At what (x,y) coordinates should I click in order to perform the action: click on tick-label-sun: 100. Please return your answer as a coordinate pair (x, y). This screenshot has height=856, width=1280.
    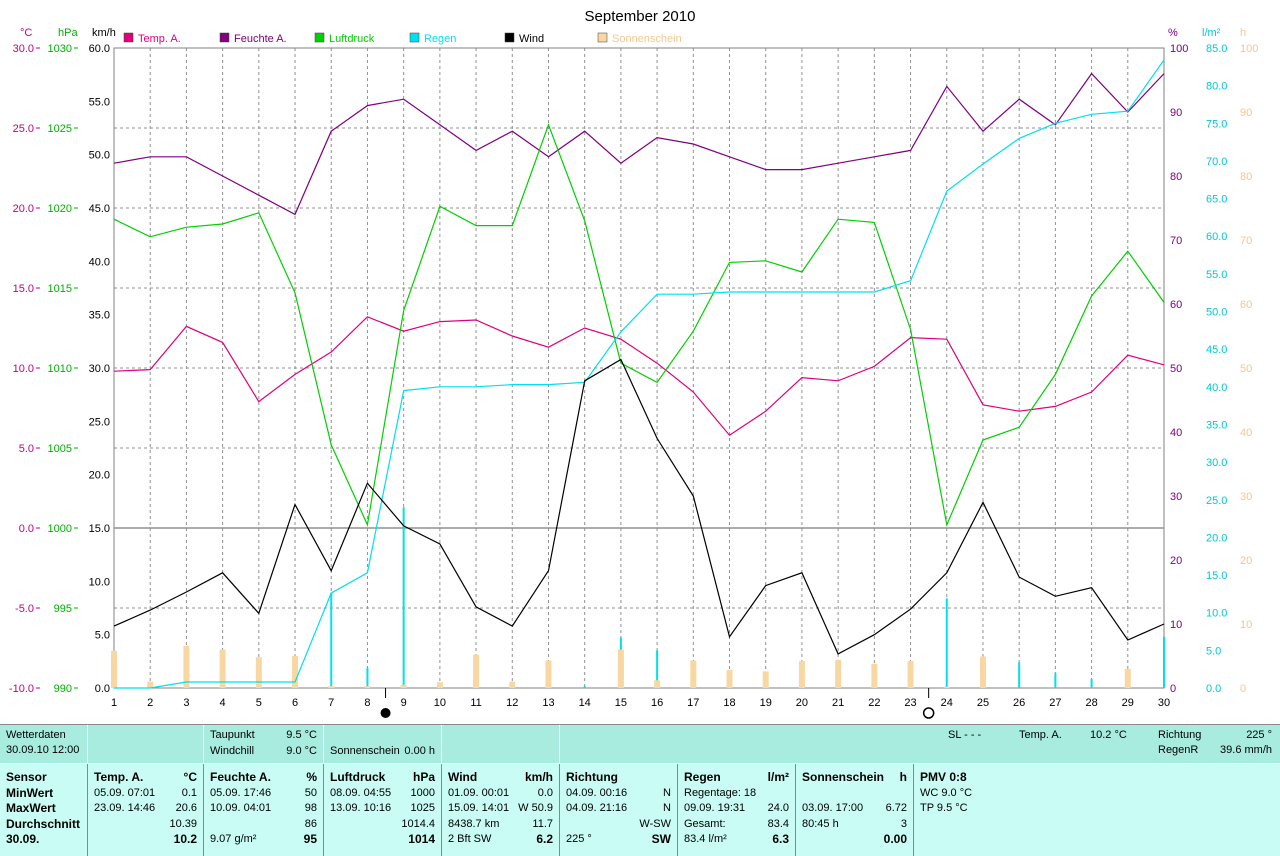
    Looking at the image, I should click on (1249, 49).